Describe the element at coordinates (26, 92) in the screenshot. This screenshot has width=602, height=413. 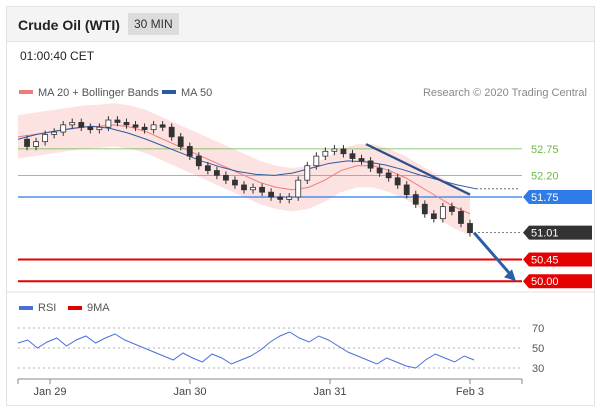
I see `bollinger-legend-swatch` at that location.